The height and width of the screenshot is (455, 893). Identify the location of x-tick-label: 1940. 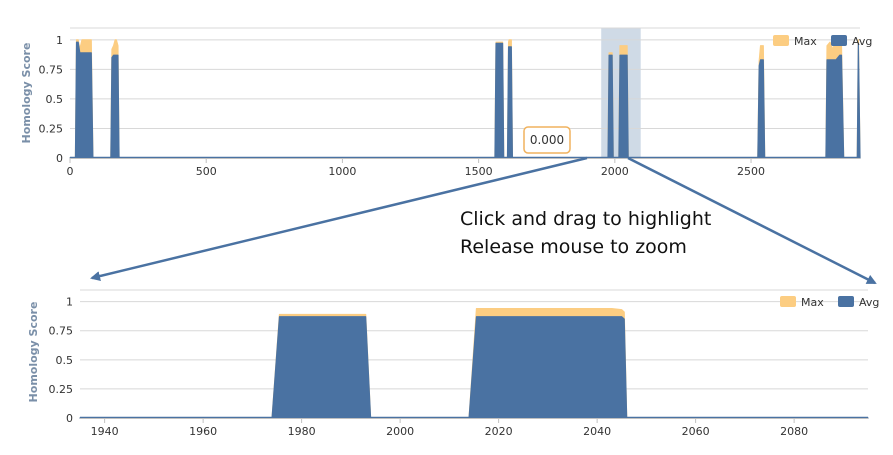
(105, 431).